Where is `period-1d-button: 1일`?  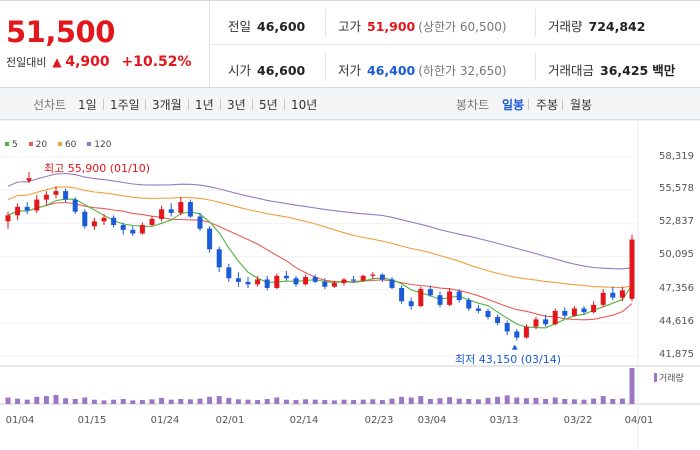 period-1d-button: 1일 is located at coordinates (87, 105).